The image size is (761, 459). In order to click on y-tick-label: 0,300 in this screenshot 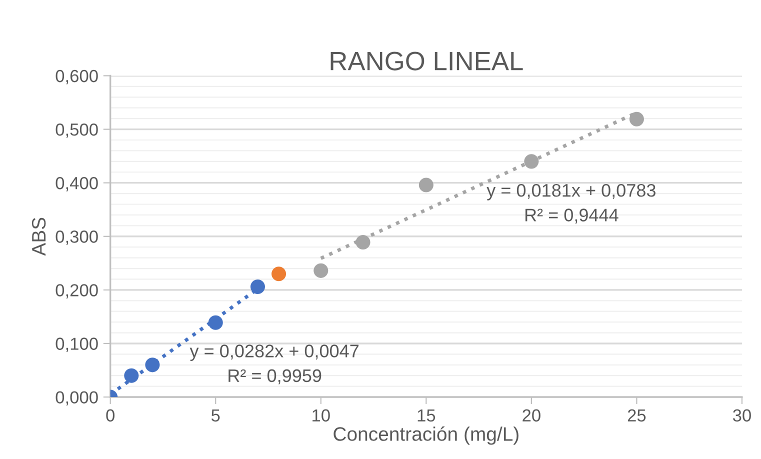, I will do `click(77, 237)`.